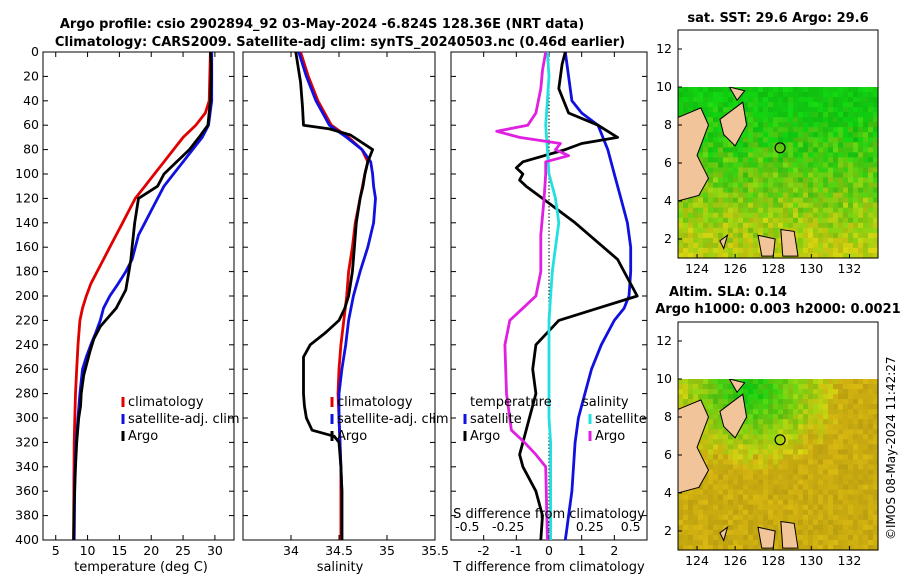 The height and width of the screenshot is (580, 900). I want to click on landmass, so click(724, 533).